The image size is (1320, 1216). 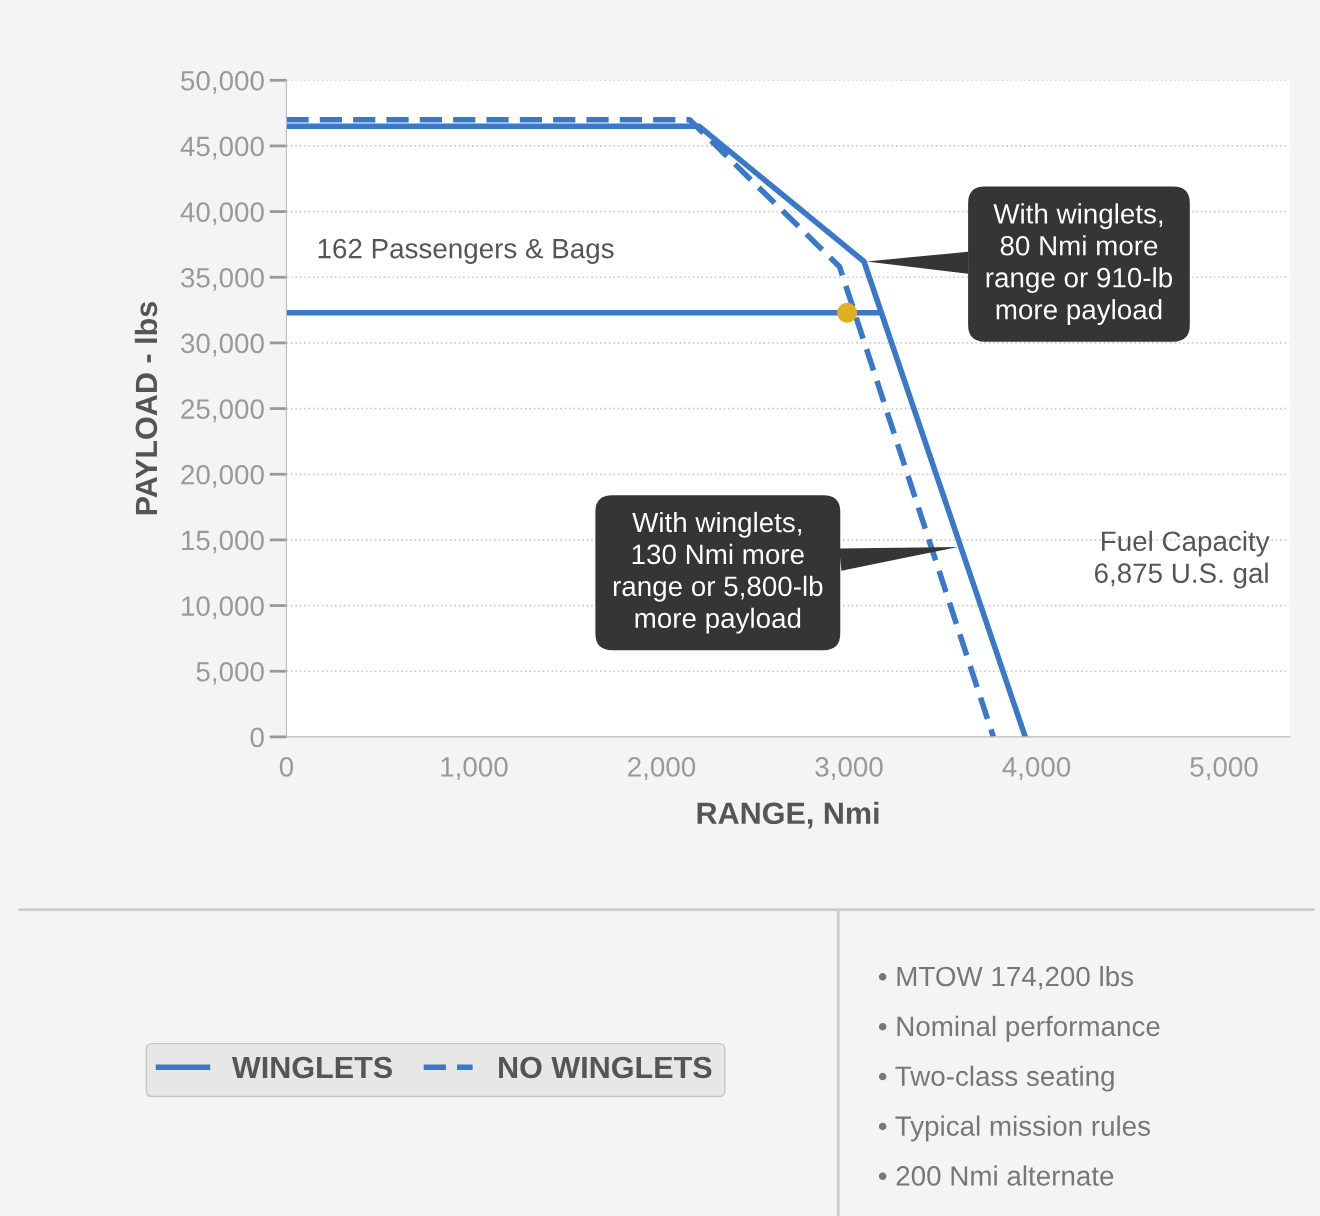 I want to click on x-tick-label: 1,000, so click(x=474, y=769).